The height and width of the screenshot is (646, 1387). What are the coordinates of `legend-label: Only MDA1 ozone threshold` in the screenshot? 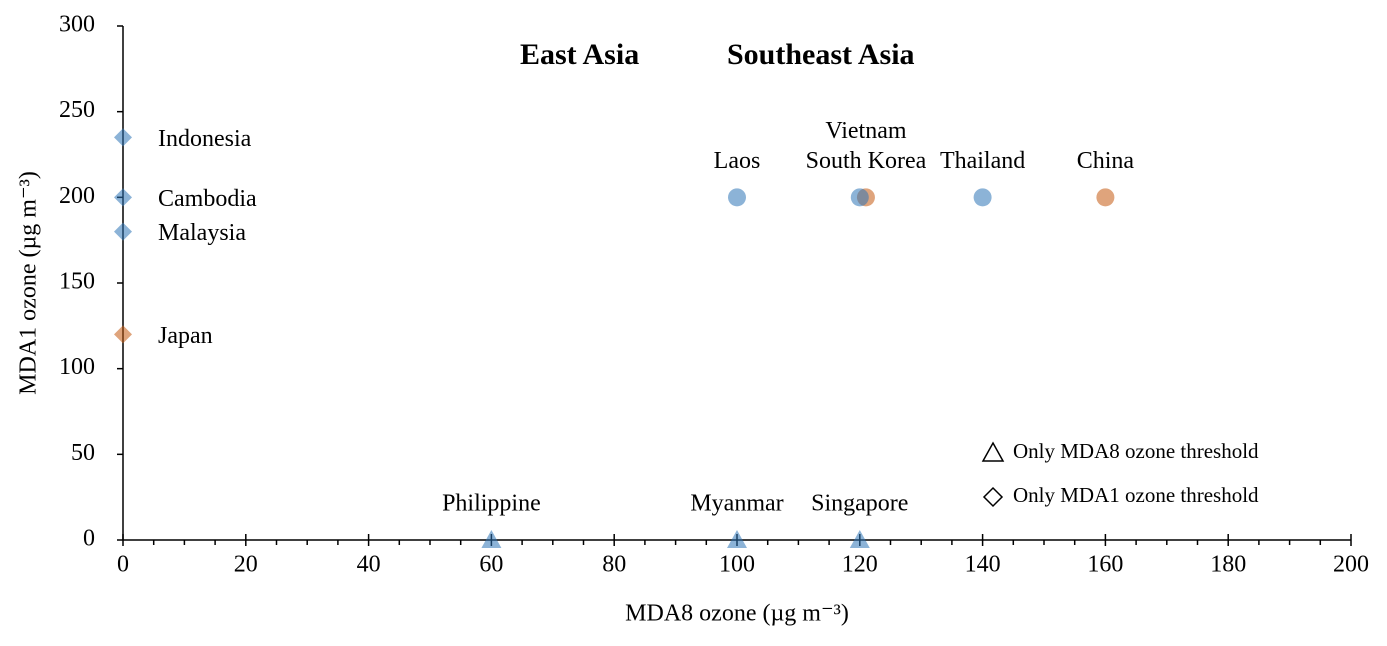 It's located at (1136, 495).